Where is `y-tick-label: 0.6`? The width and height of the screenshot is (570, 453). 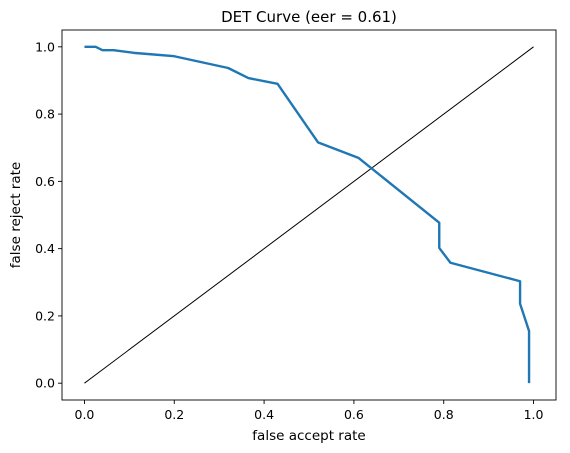 y-tick-label: 0.6 is located at coordinates (45, 181).